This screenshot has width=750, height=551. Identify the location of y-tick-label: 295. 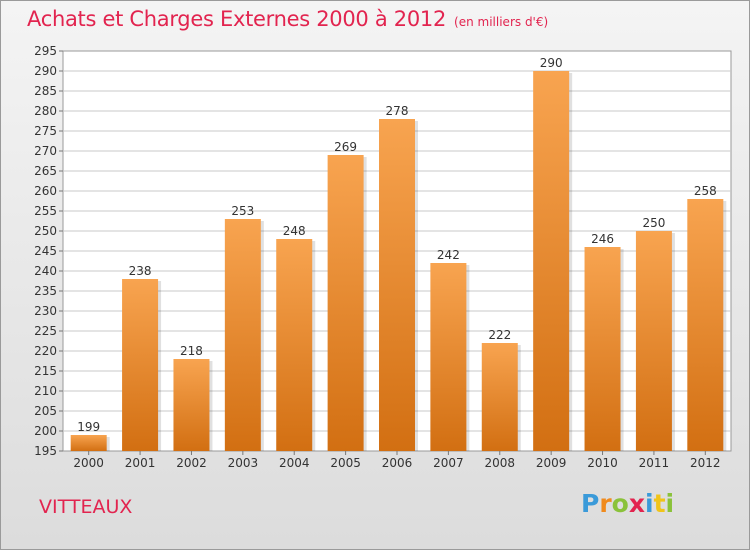
(45, 51).